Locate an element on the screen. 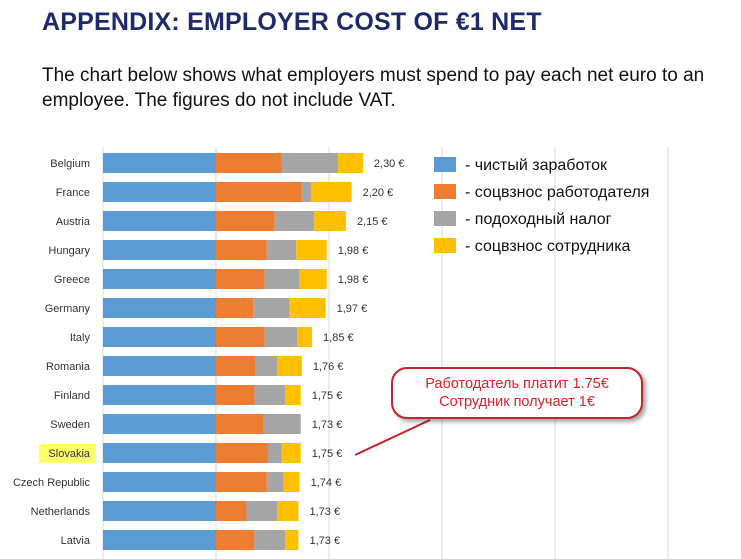 This screenshot has width=741, height=559. category-label: France is located at coordinates (73, 193).